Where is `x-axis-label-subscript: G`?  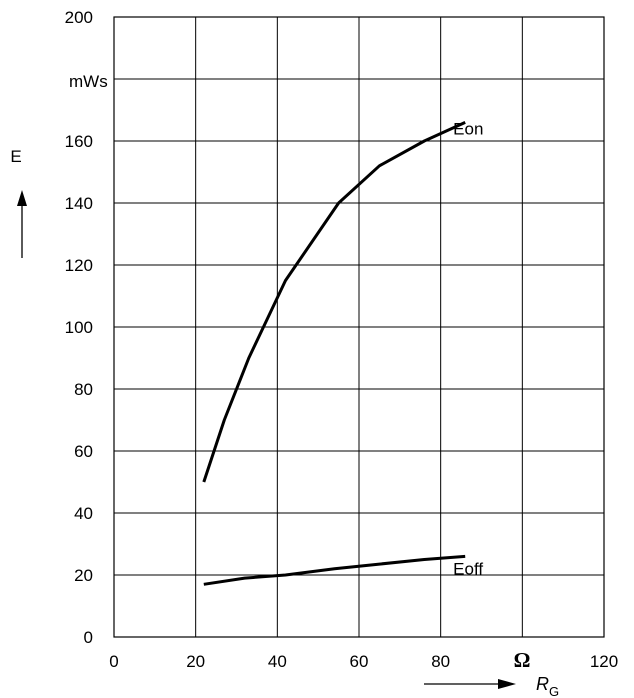 x-axis-label-subscript: G is located at coordinates (554, 691).